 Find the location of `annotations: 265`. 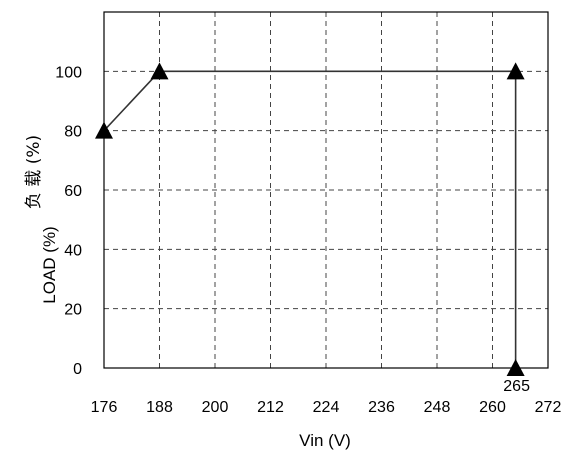

annotations: 265 is located at coordinates (516, 386).